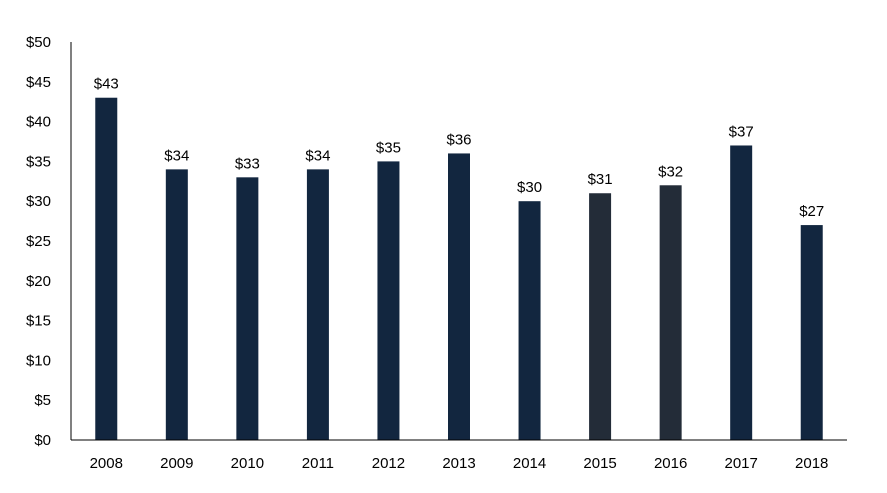 Image resolution: width=887 pixels, height=493 pixels. Describe the element at coordinates (38, 360) in the screenshot. I see `y-tick-label: $10` at that location.